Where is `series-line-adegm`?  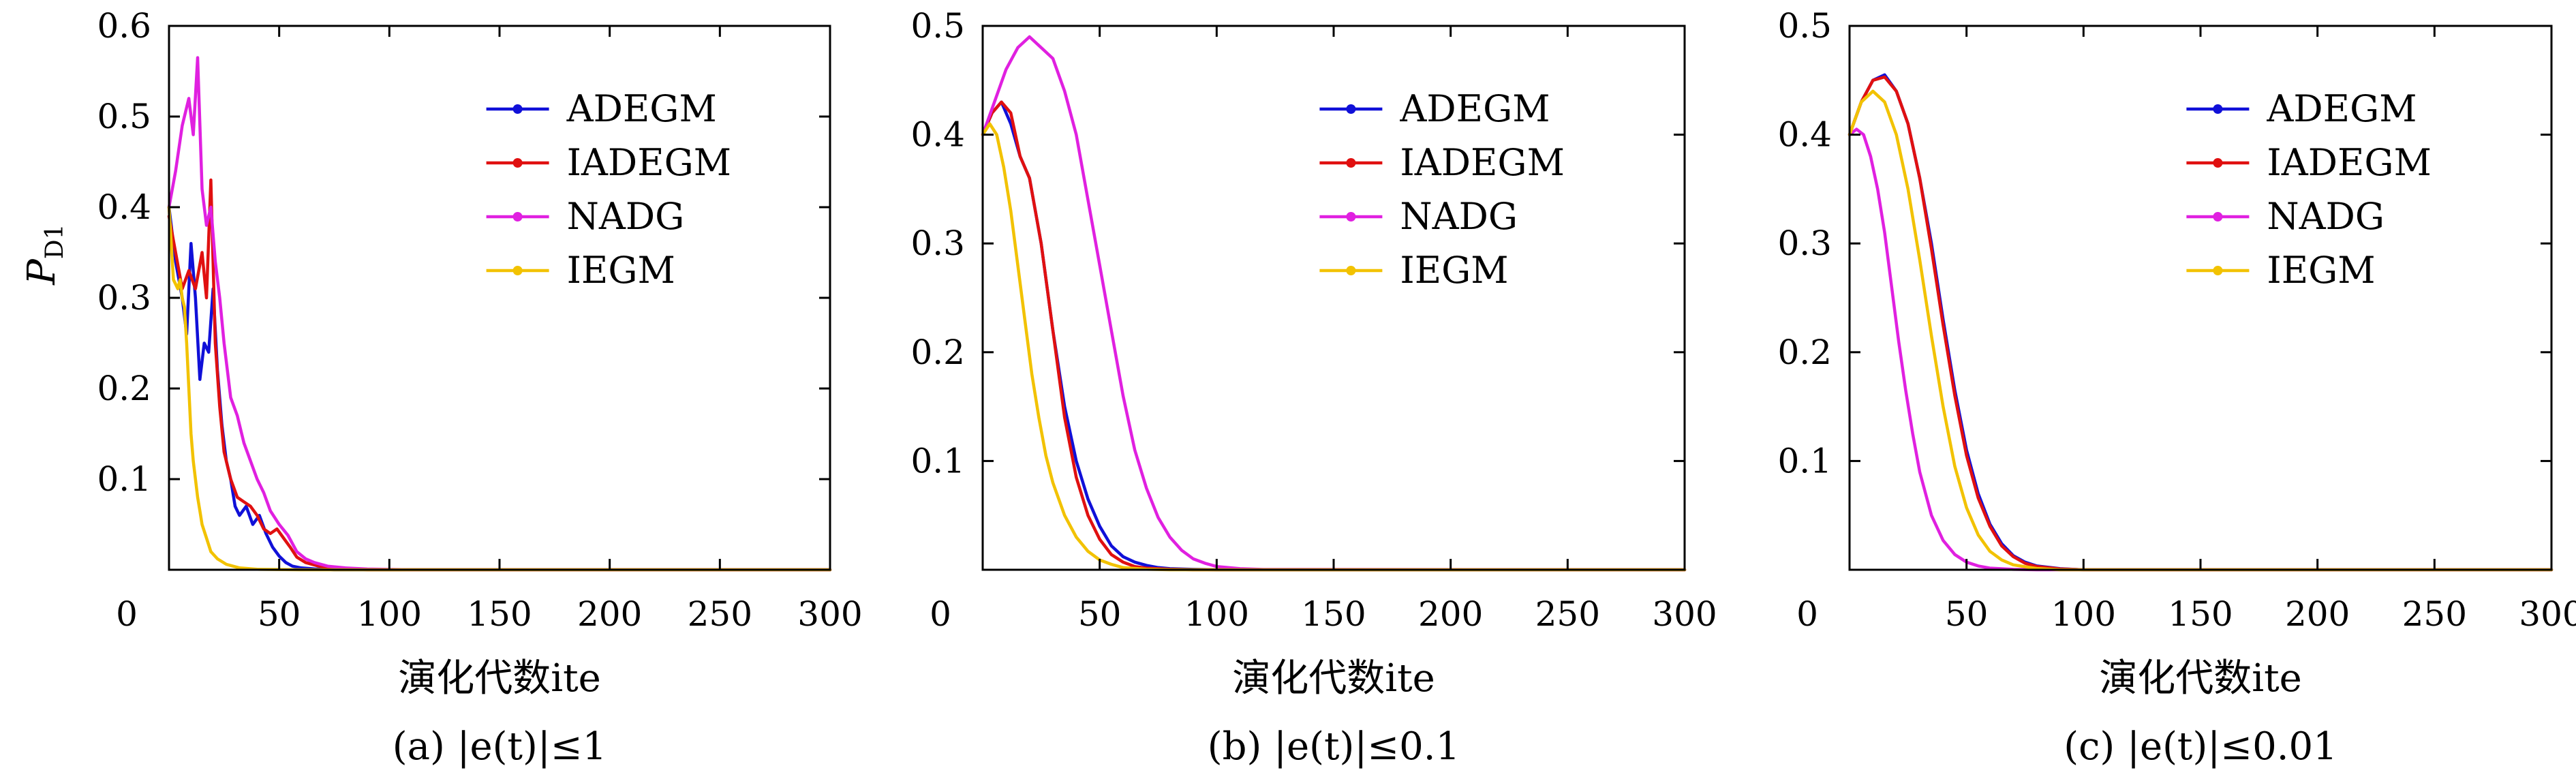
series-line-adegm is located at coordinates (499, 388).